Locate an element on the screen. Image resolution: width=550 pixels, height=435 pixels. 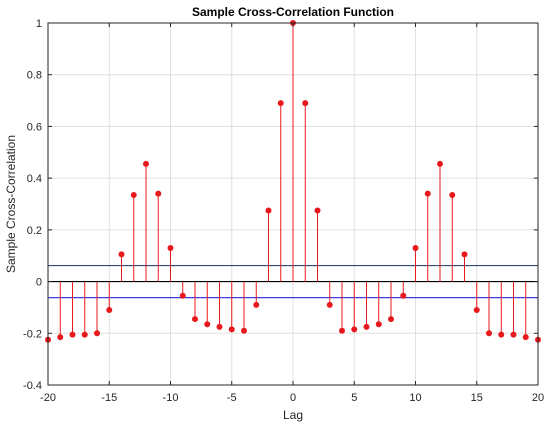
y-tick-label: 0.2 is located at coordinates (34, 231).